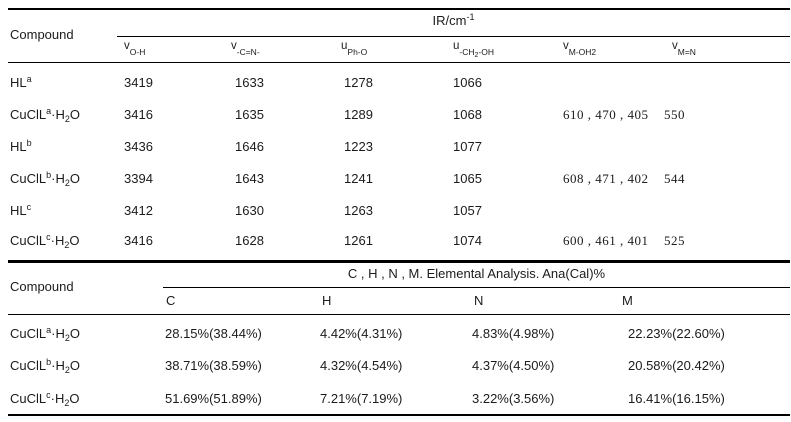 The width and height of the screenshot is (791, 422). Describe the element at coordinates (327, 300) in the screenshot. I see `t2-col-header-h: H` at that location.